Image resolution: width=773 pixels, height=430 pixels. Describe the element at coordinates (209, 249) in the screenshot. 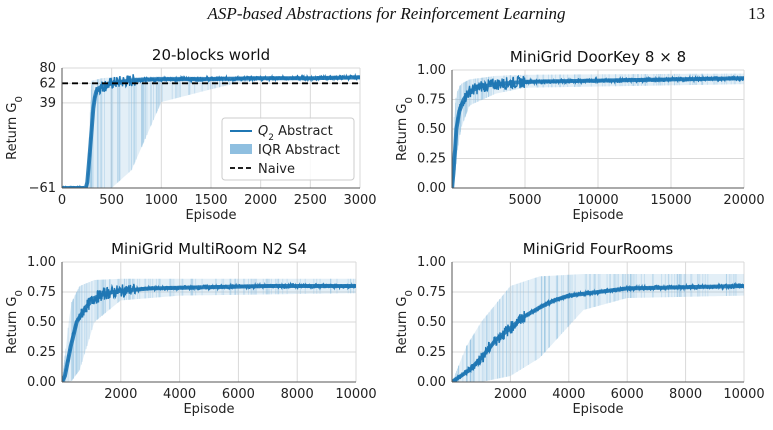

I see `chart-title: MiniGrid MultiRoom N2 S4` at that location.